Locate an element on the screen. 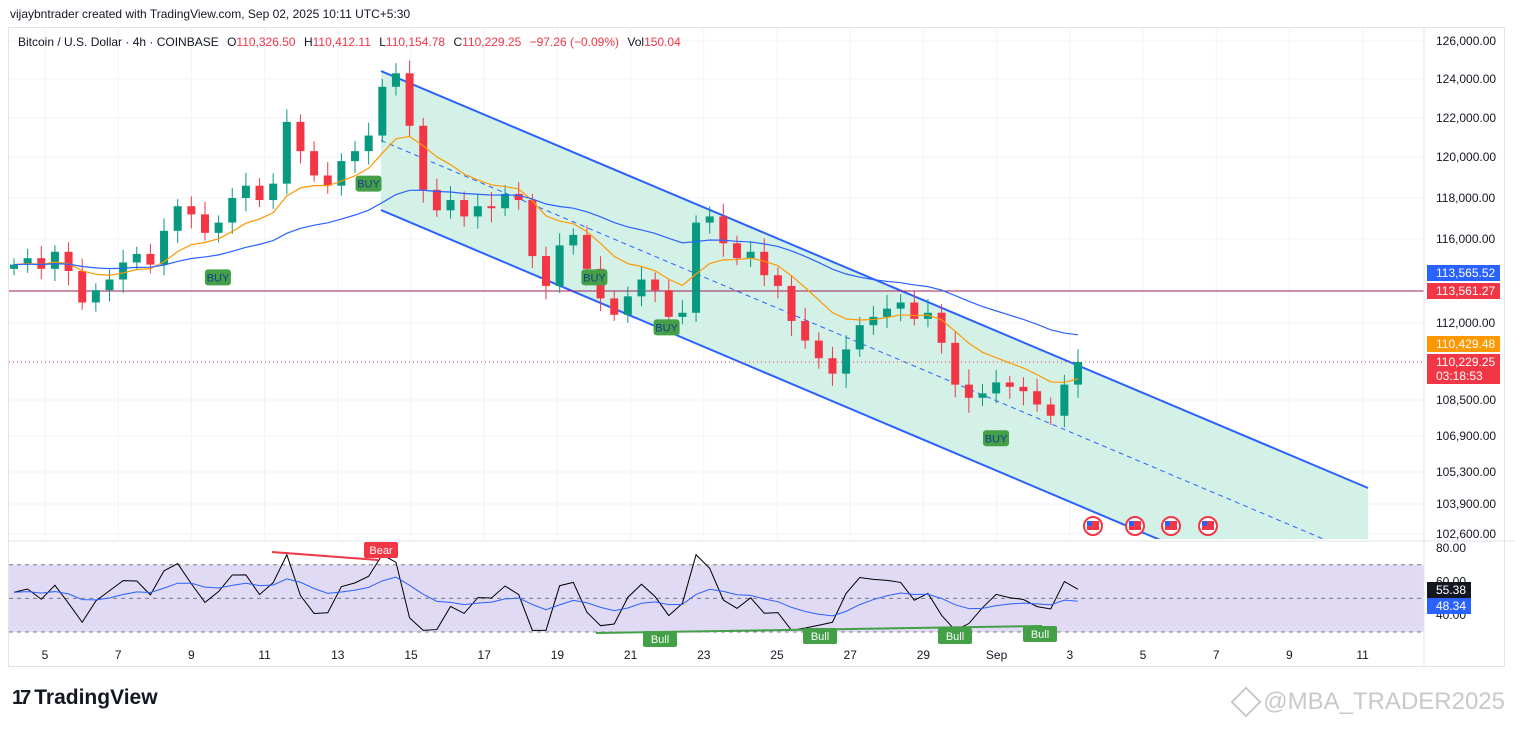 The width and height of the screenshot is (1515, 729). divergence-text: Bear is located at coordinates (381, 551).